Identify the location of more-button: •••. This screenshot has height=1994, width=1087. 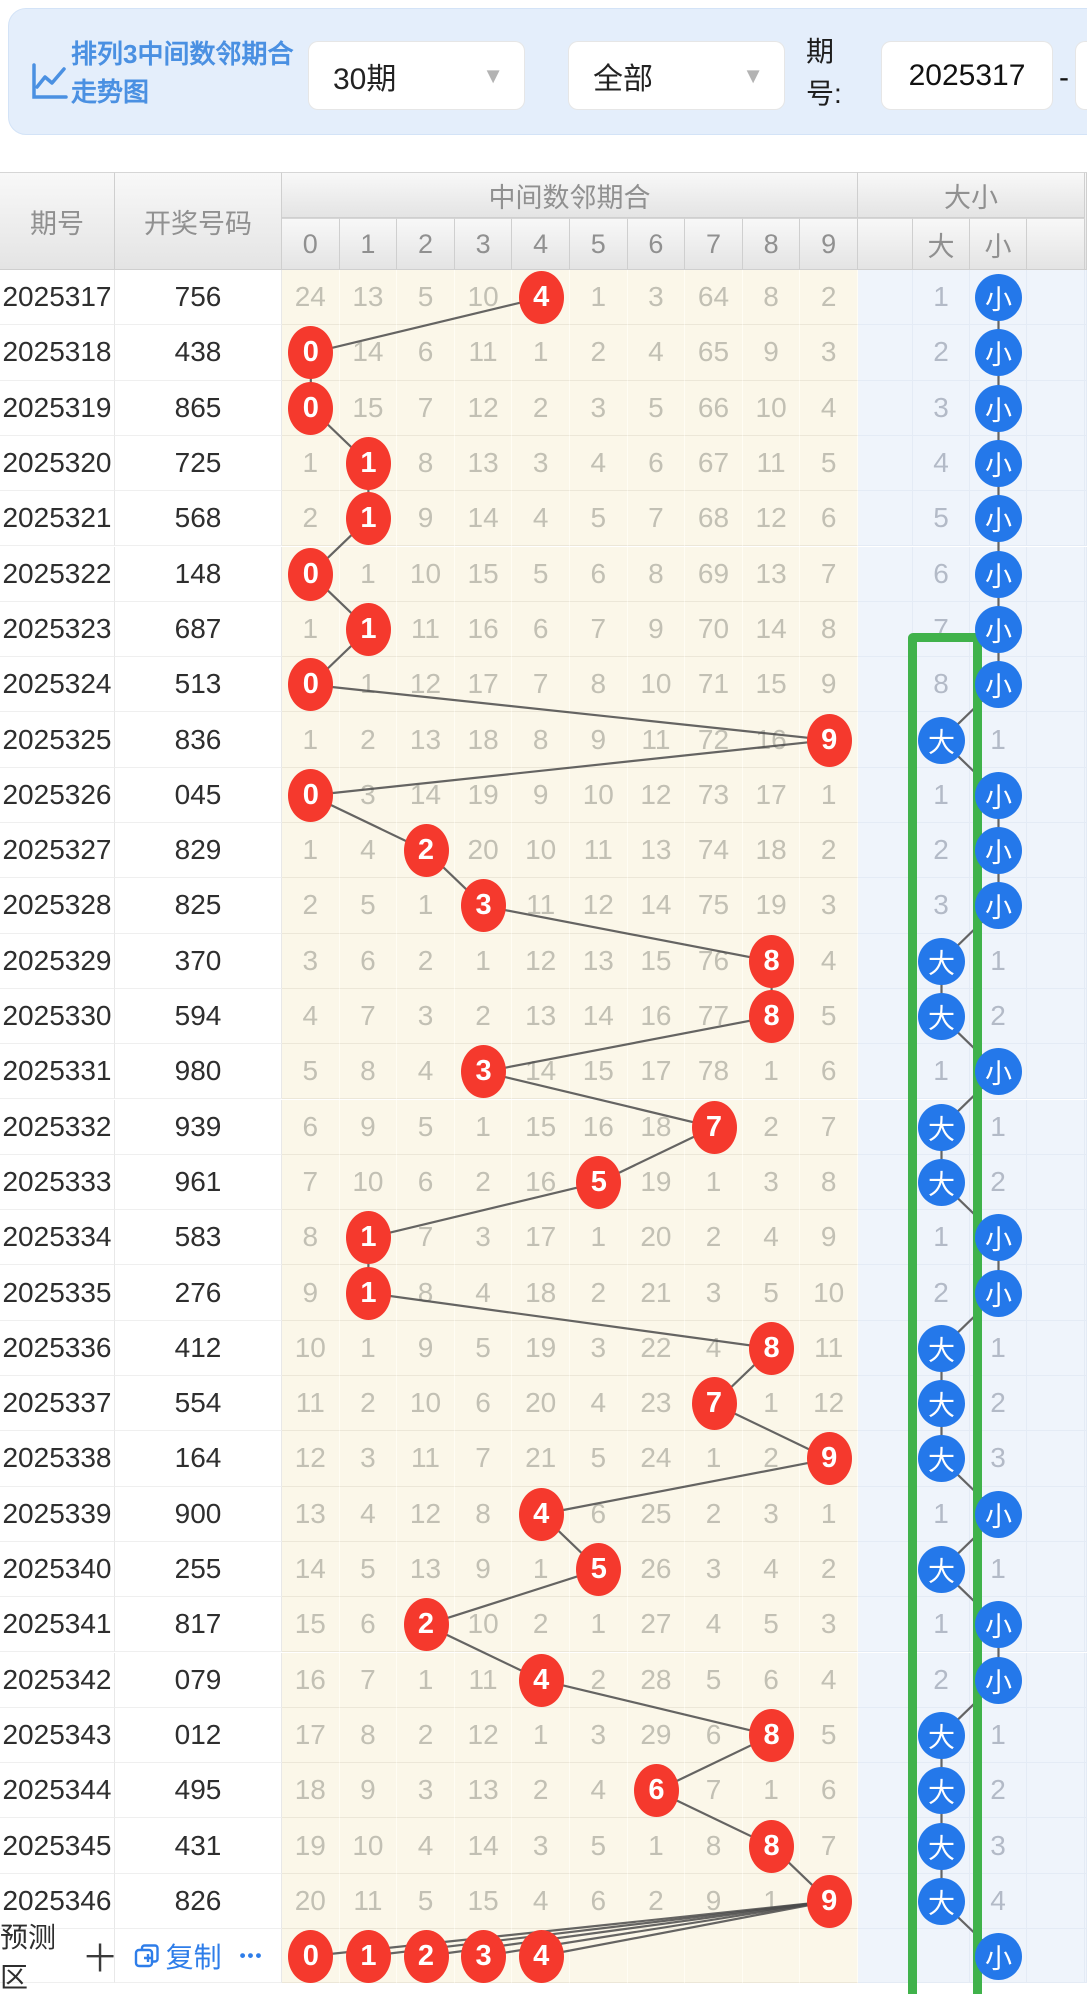
(251, 1955).